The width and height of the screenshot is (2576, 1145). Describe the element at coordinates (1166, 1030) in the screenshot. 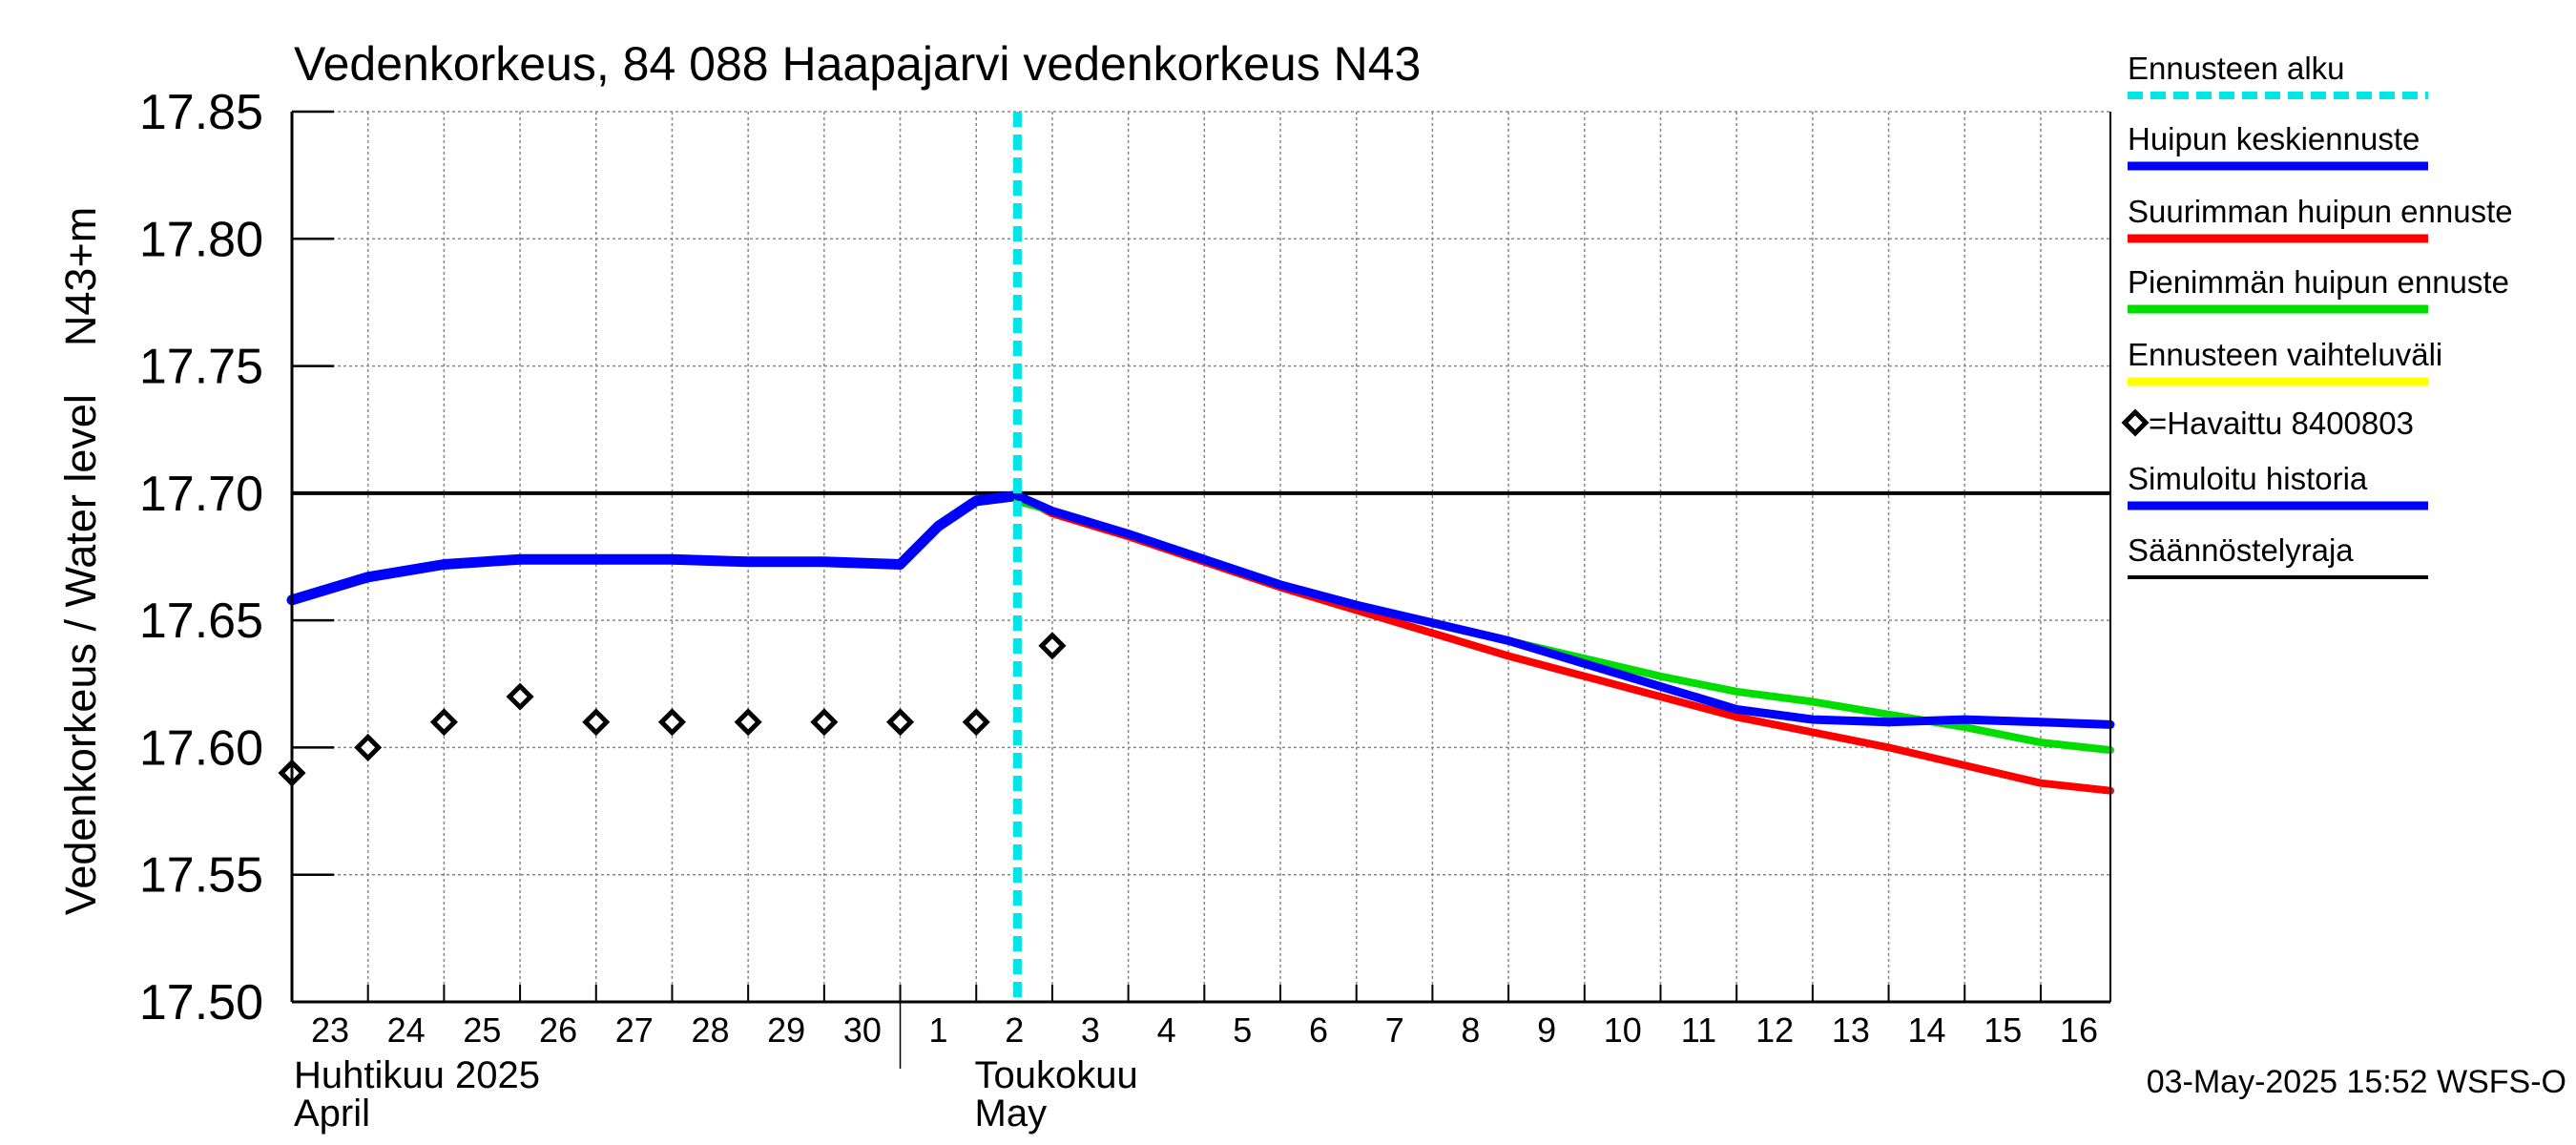

I see `x-tick-label: 4` at that location.